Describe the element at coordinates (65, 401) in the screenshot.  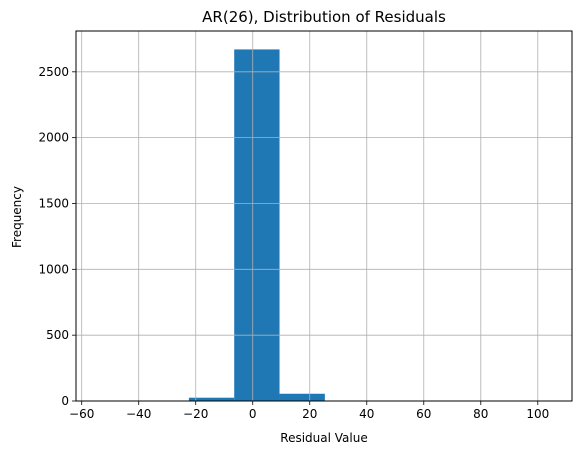
I see `y-tick-label: 0` at that location.